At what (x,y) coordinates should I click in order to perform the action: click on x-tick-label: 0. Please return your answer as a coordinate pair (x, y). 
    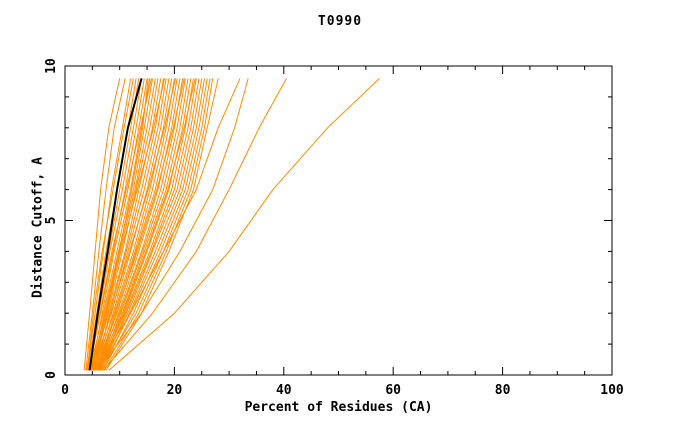
    Looking at the image, I should click on (65, 390).